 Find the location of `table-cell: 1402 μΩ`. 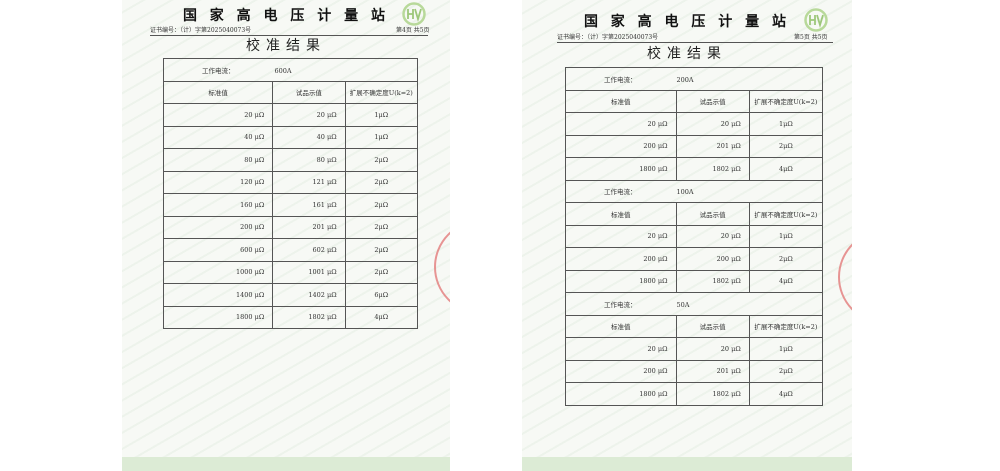

table-cell: 1402 μΩ is located at coordinates (309, 295).